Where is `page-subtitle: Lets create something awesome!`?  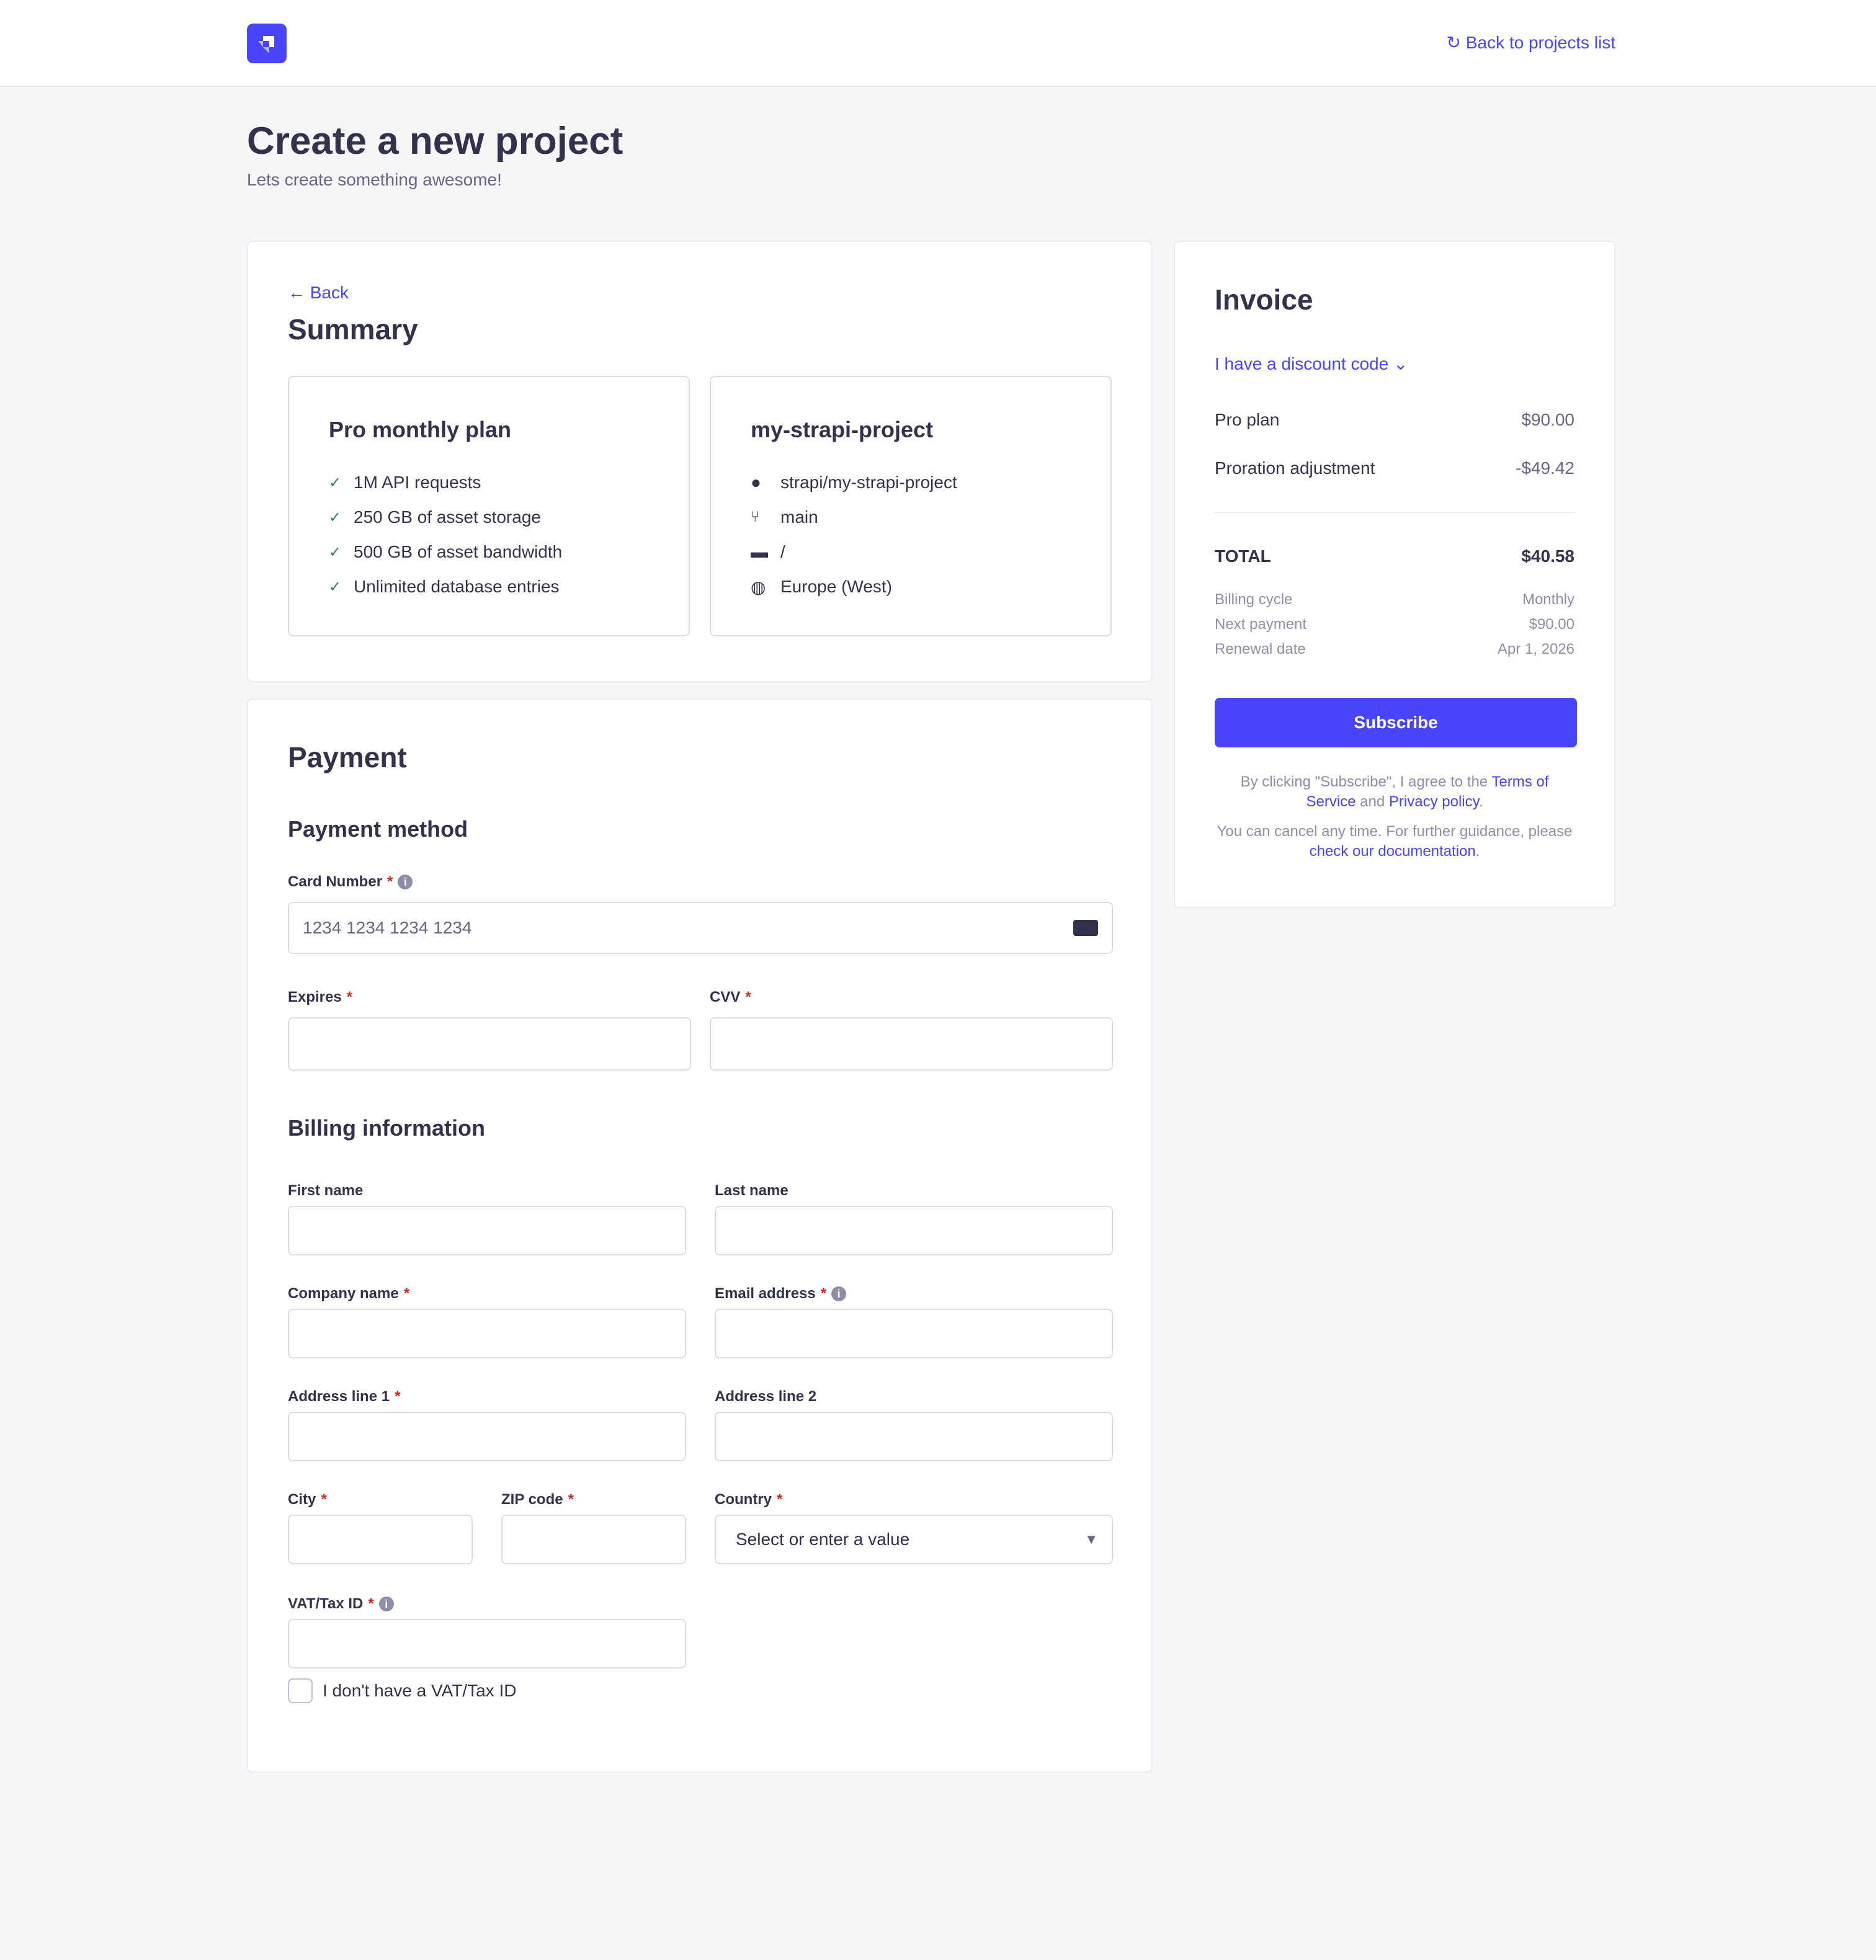
page-subtitle: Lets create something awesome! is located at coordinates (374, 179).